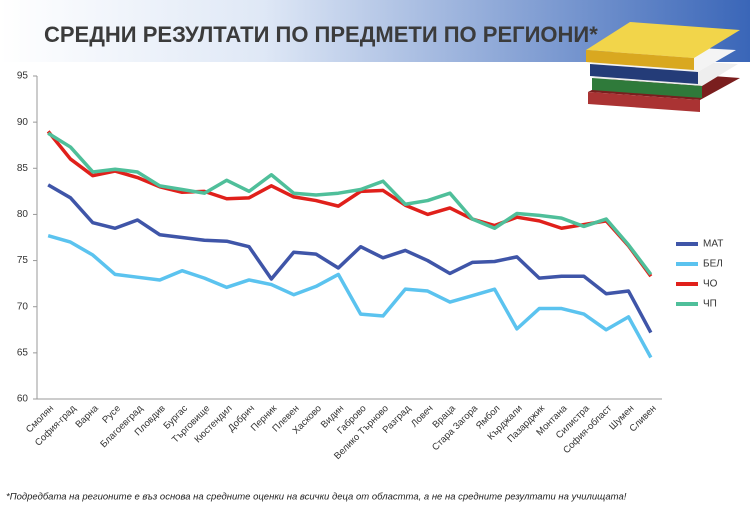  What do you see at coordinates (23, 352) in the screenshot?
I see `y-tick-label: 65` at bounding box center [23, 352].